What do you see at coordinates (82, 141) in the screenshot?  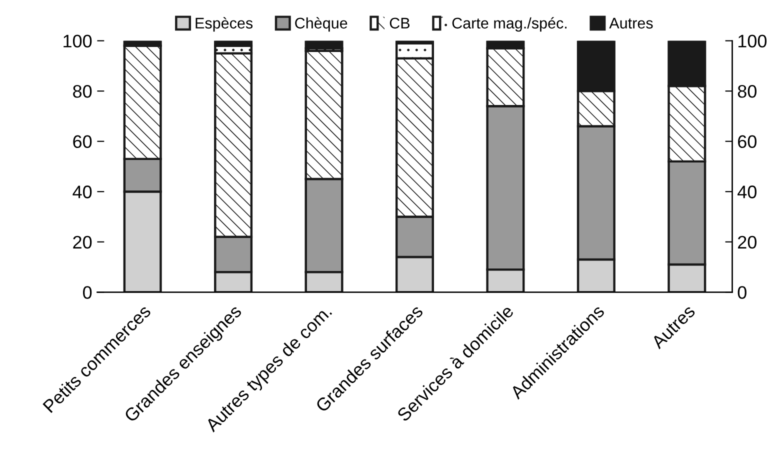 I see `y-tick-label: 60` at bounding box center [82, 141].